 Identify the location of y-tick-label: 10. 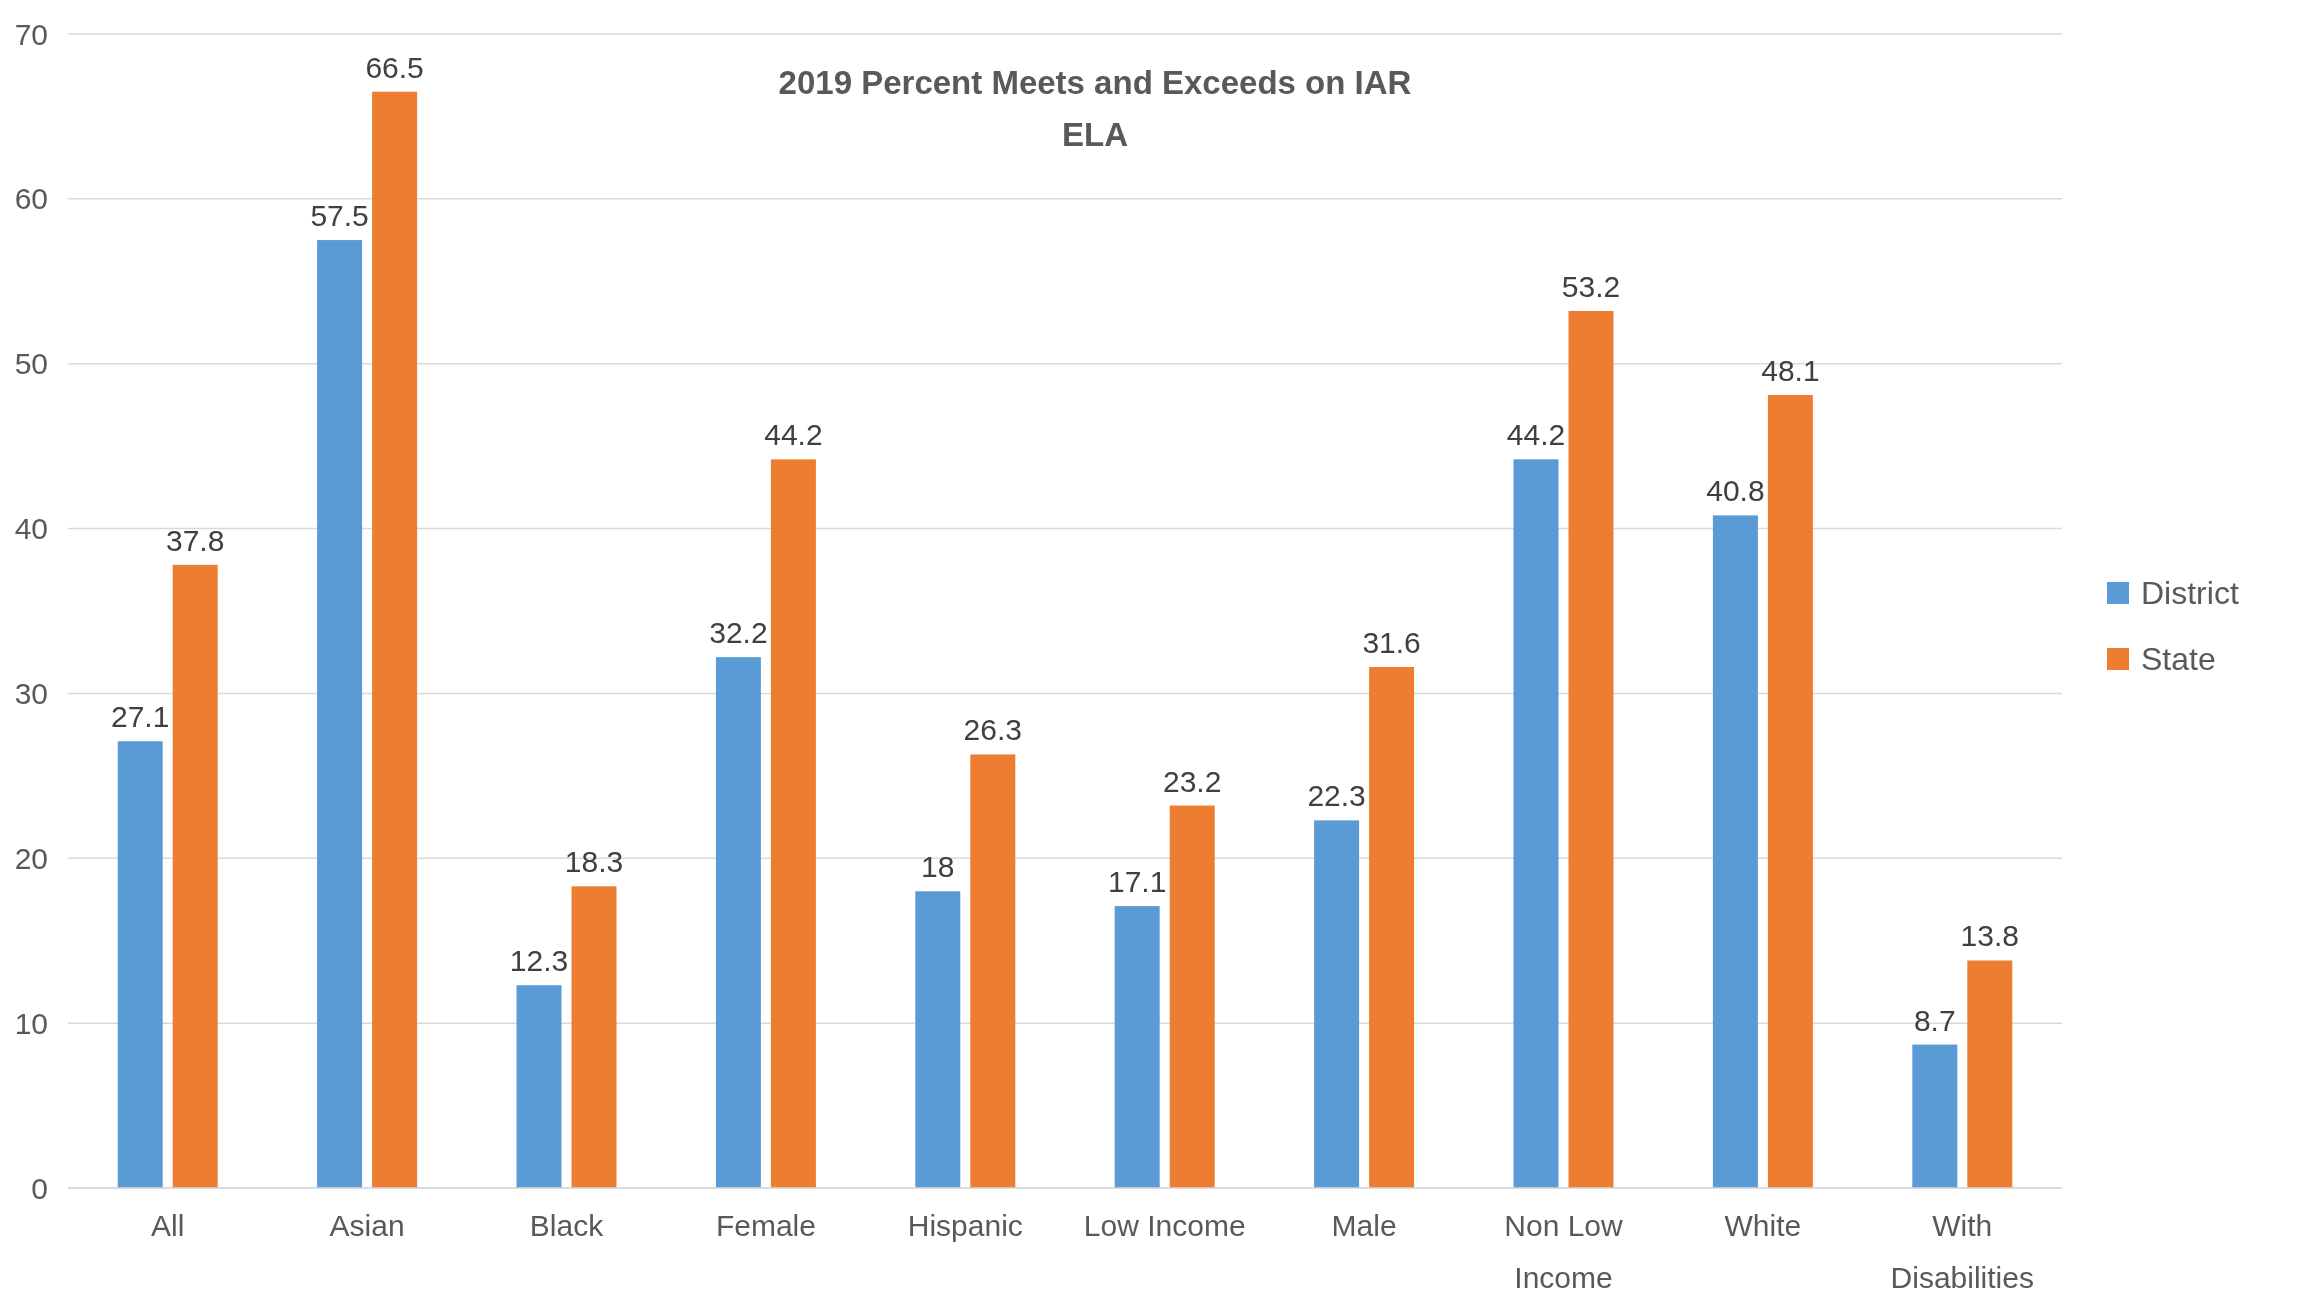
(31, 1023).